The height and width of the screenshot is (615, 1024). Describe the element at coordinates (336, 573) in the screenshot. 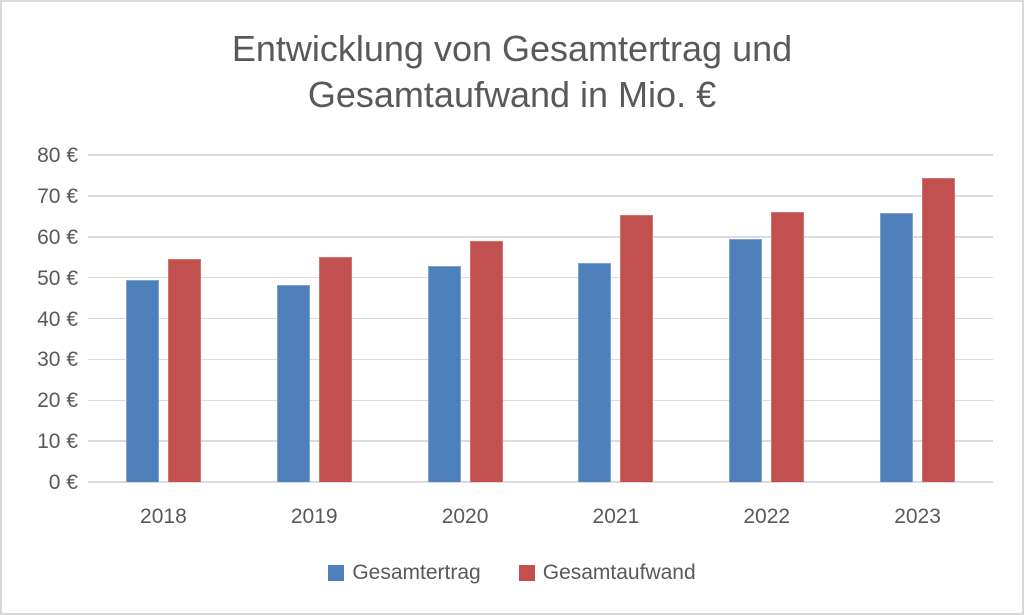

I see `legend-swatch-gesamtertrag` at that location.